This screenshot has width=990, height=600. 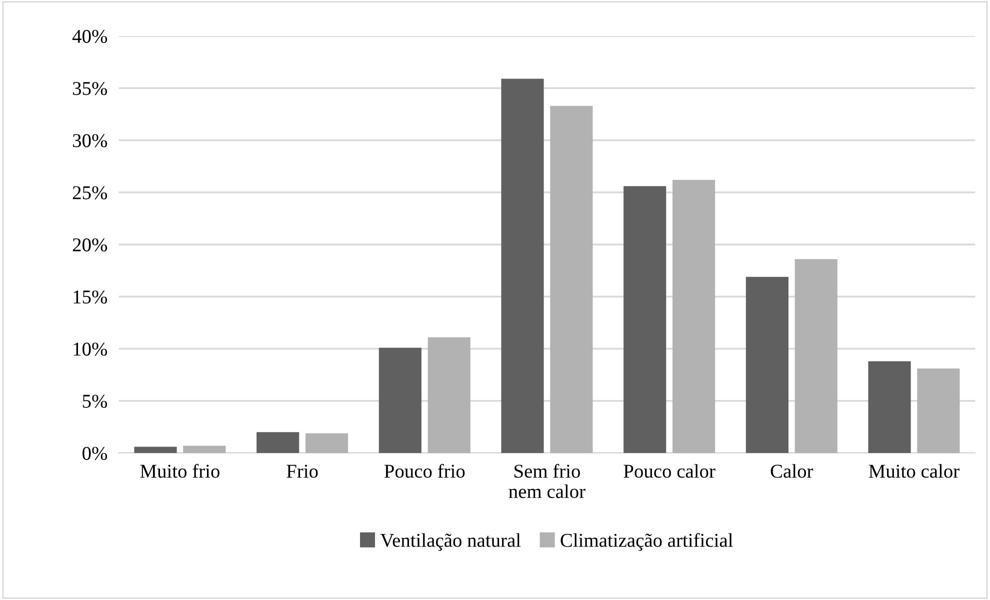 What do you see at coordinates (302, 471) in the screenshot?
I see `x-tick-label: Frio` at bounding box center [302, 471].